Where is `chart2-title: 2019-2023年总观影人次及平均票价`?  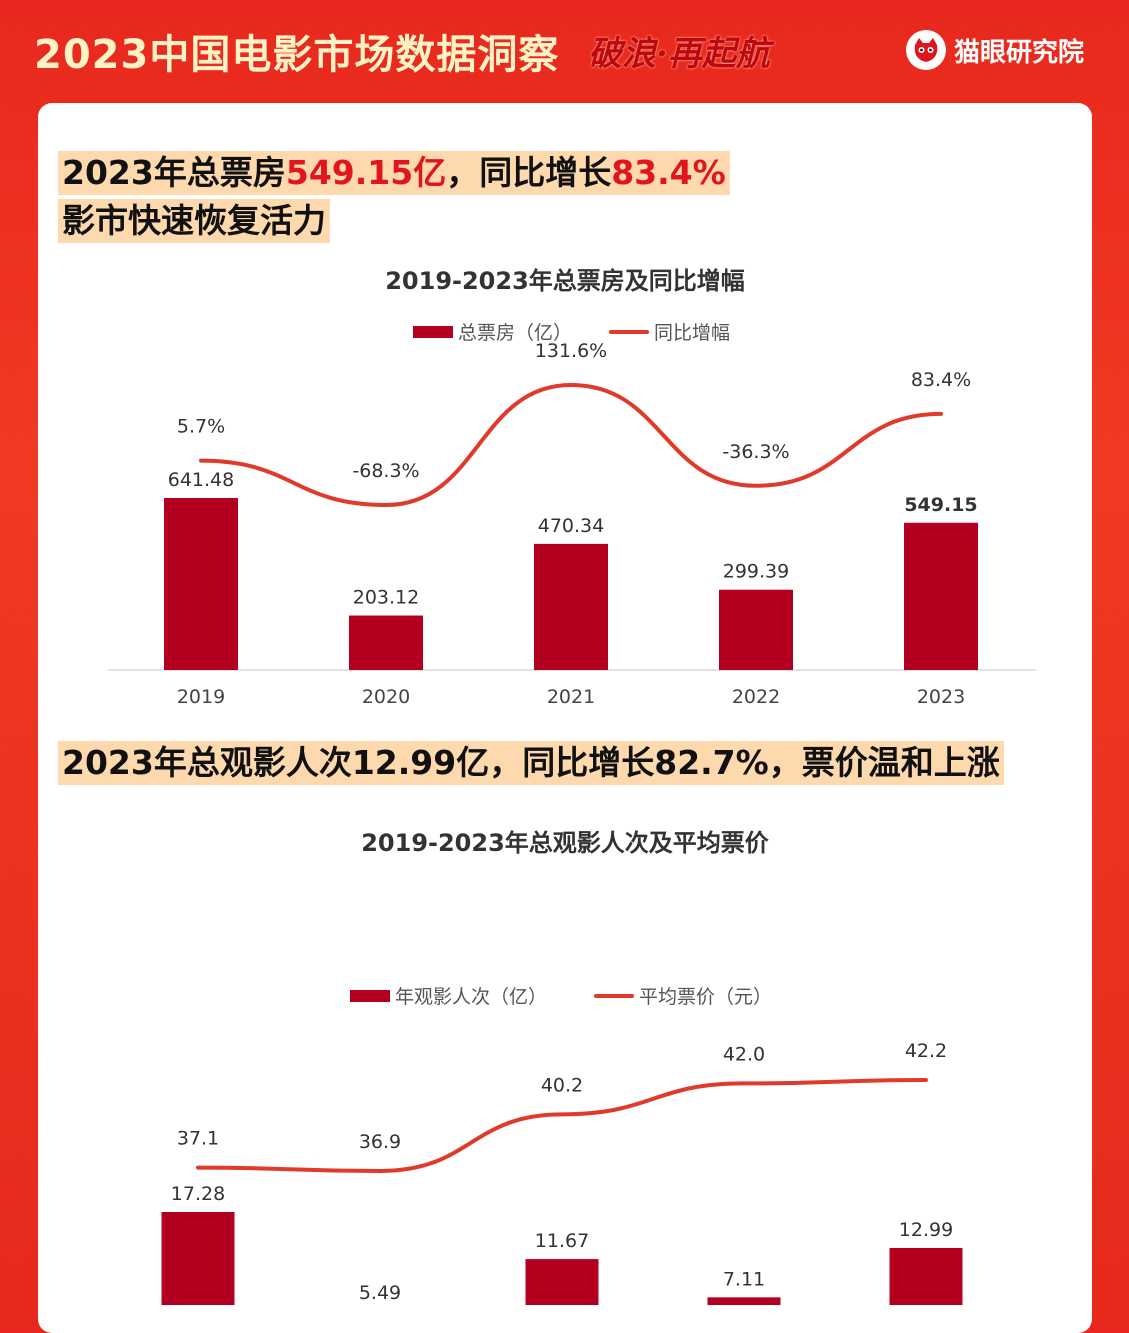 chart2-title: 2019-2023年总观影人次及平均票价 is located at coordinates (565, 843).